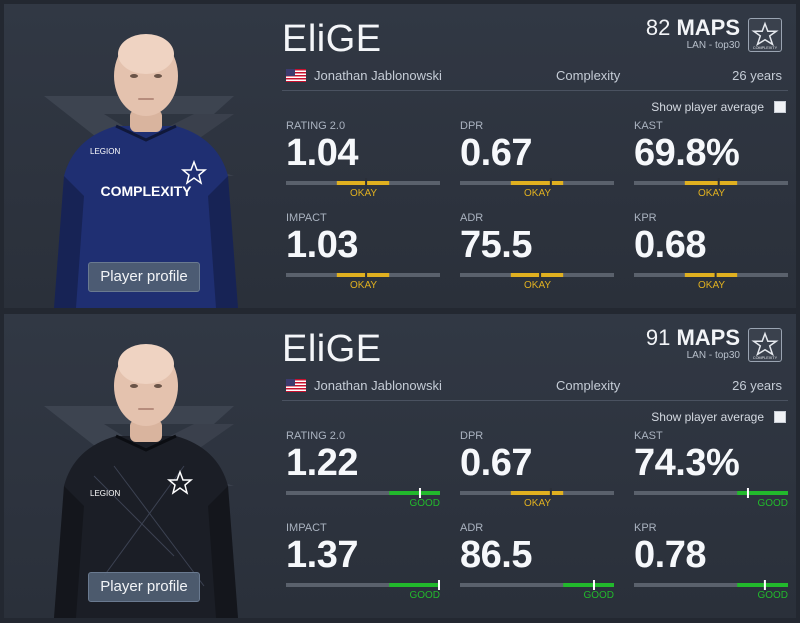  Describe the element at coordinates (687, 463) in the screenshot. I see `stat-value: 74.3%` at that location.